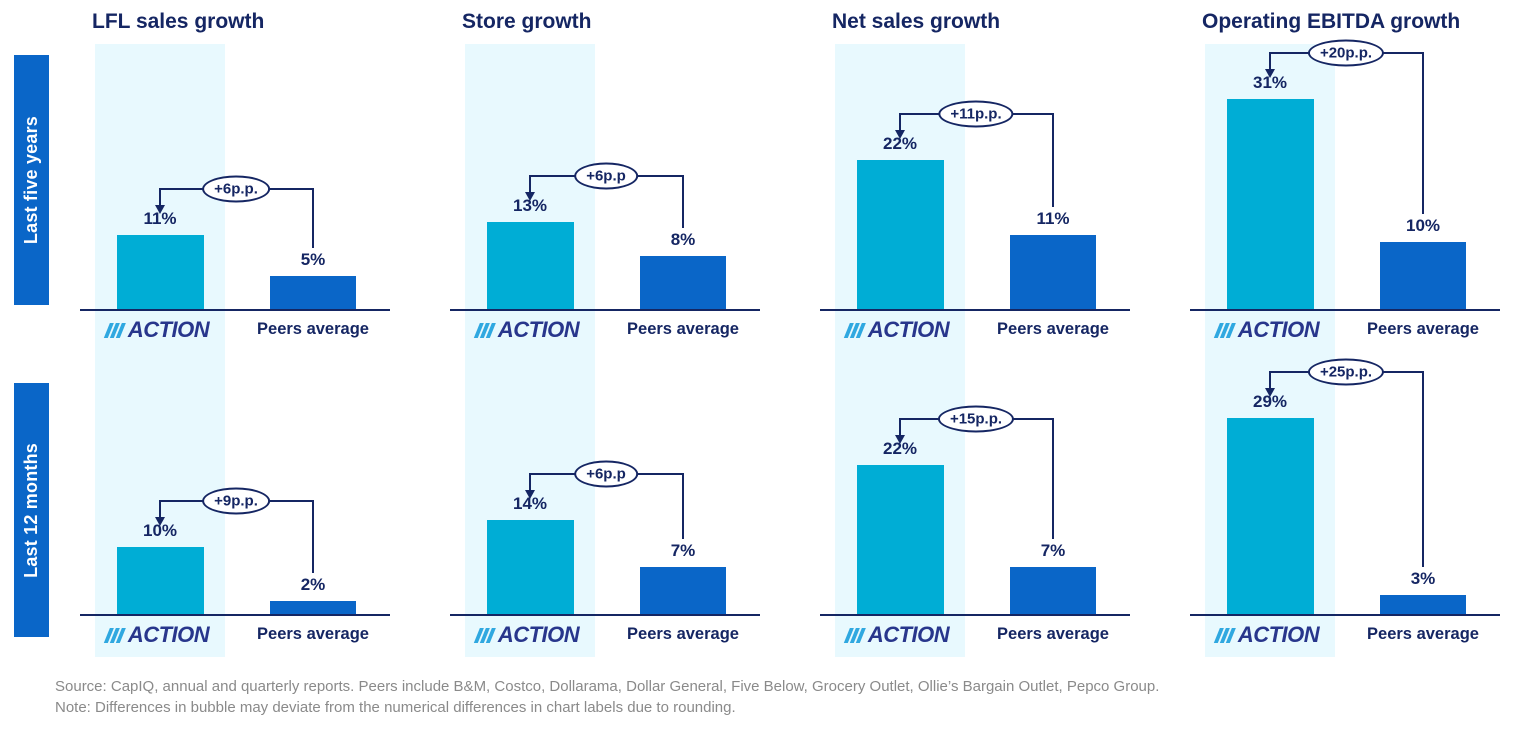 This screenshot has width=1527, height=732. What do you see at coordinates (530, 205) in the screenshot?
I see `action-value-label: 13%` at bounding box center [530, 205].